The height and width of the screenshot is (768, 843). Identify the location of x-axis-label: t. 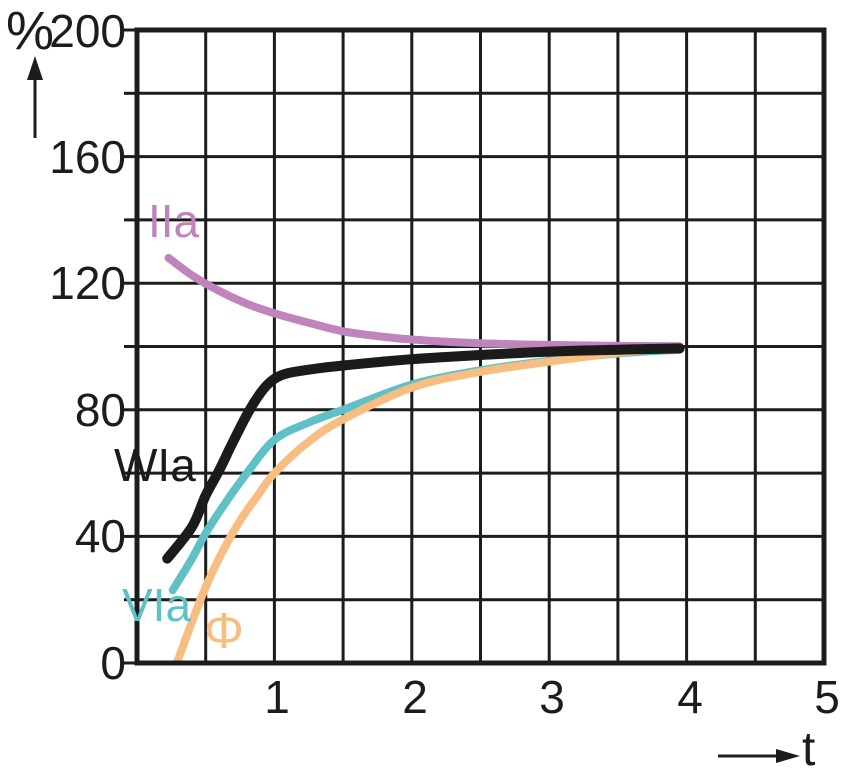
(809, 745).